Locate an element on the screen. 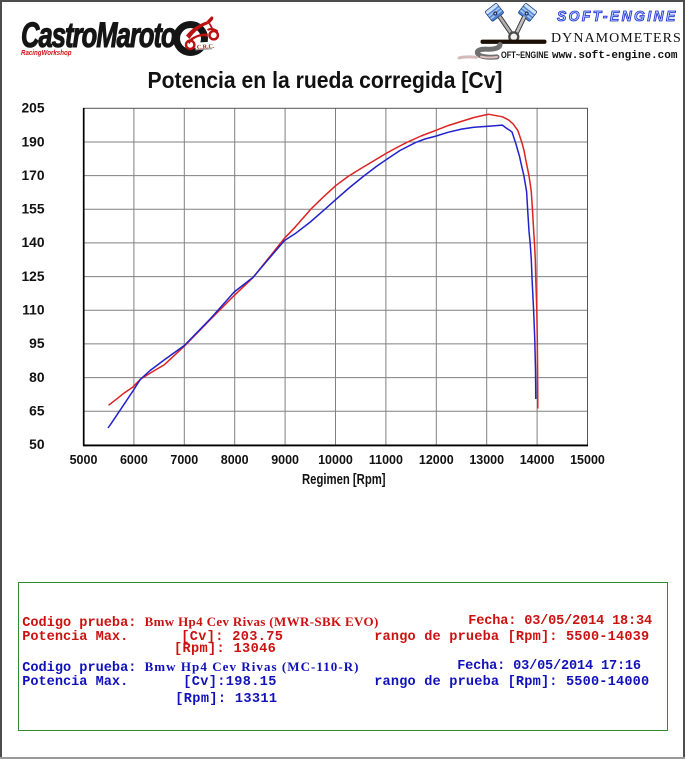 Image resolution: width=685 pixels, height=759 pixels. svg-text: 80 is located at coordinates (37, 377).